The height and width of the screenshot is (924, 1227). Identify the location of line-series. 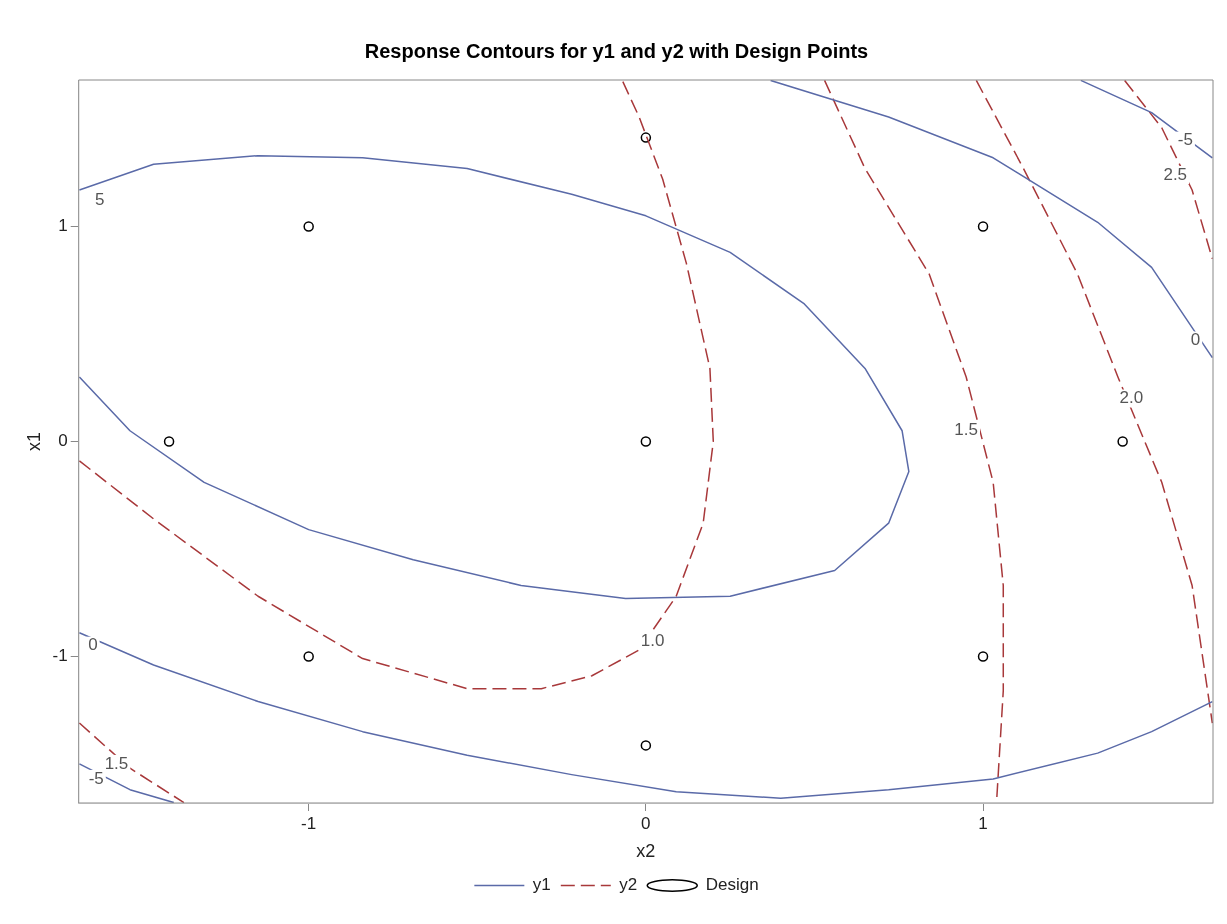
(1168, 170).